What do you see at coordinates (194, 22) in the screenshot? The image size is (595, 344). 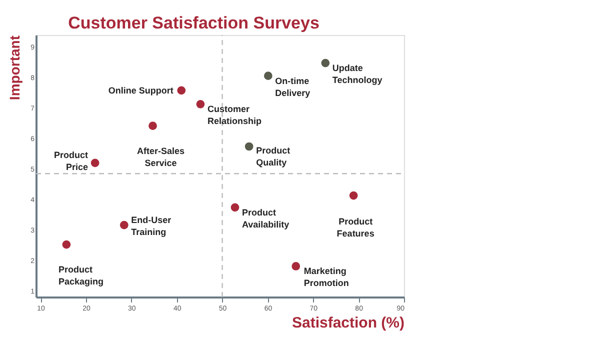 I see `chart-title: Customer Satisfaction Surveys` at bounding box center [194, 22].